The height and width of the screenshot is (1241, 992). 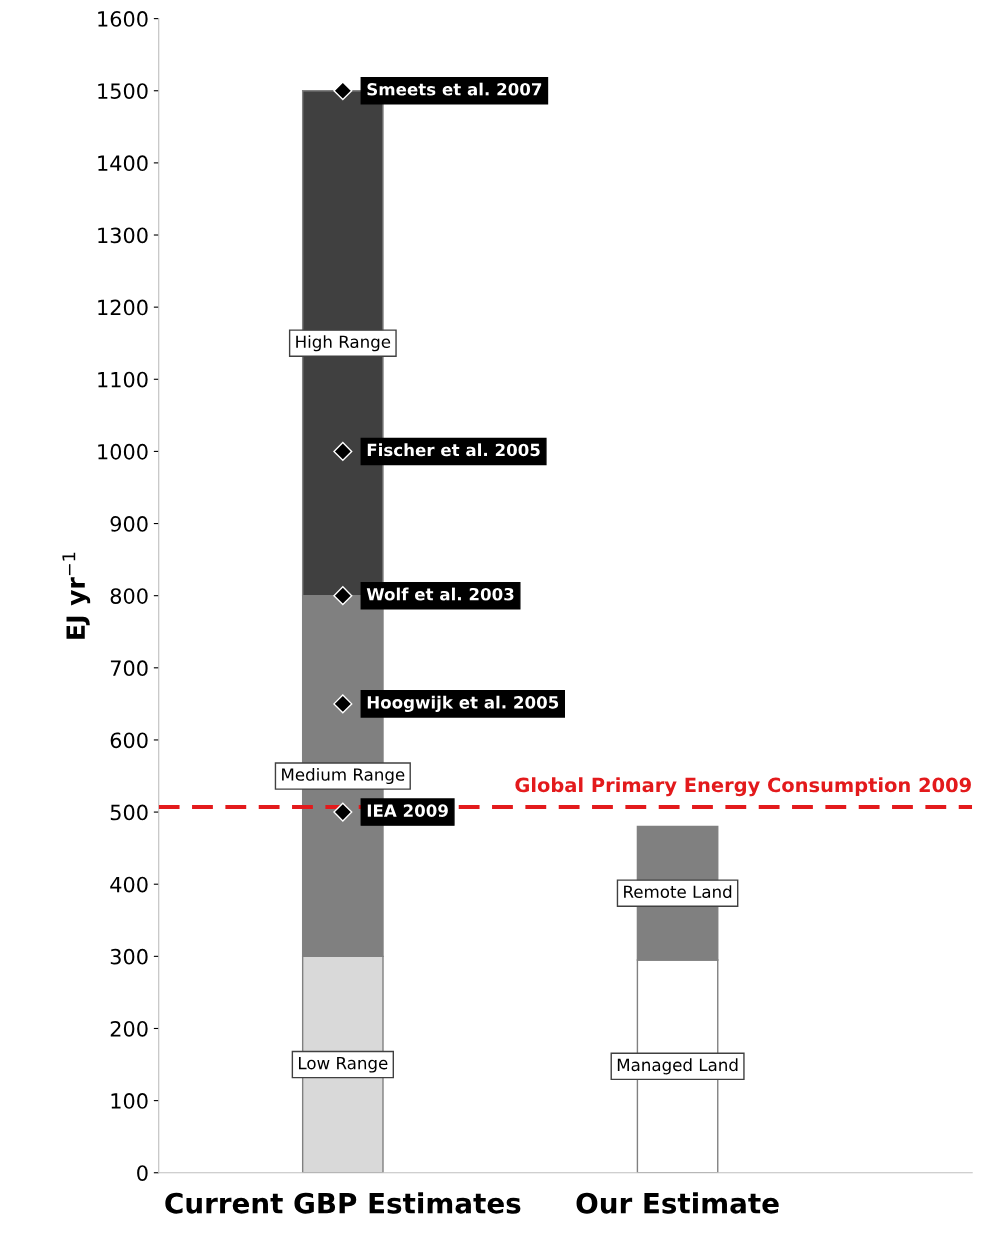 What do you see at coordinates (129, 740) in the screenshot?
I see `y-tick-label: 600` at bounding box center [129, 740].